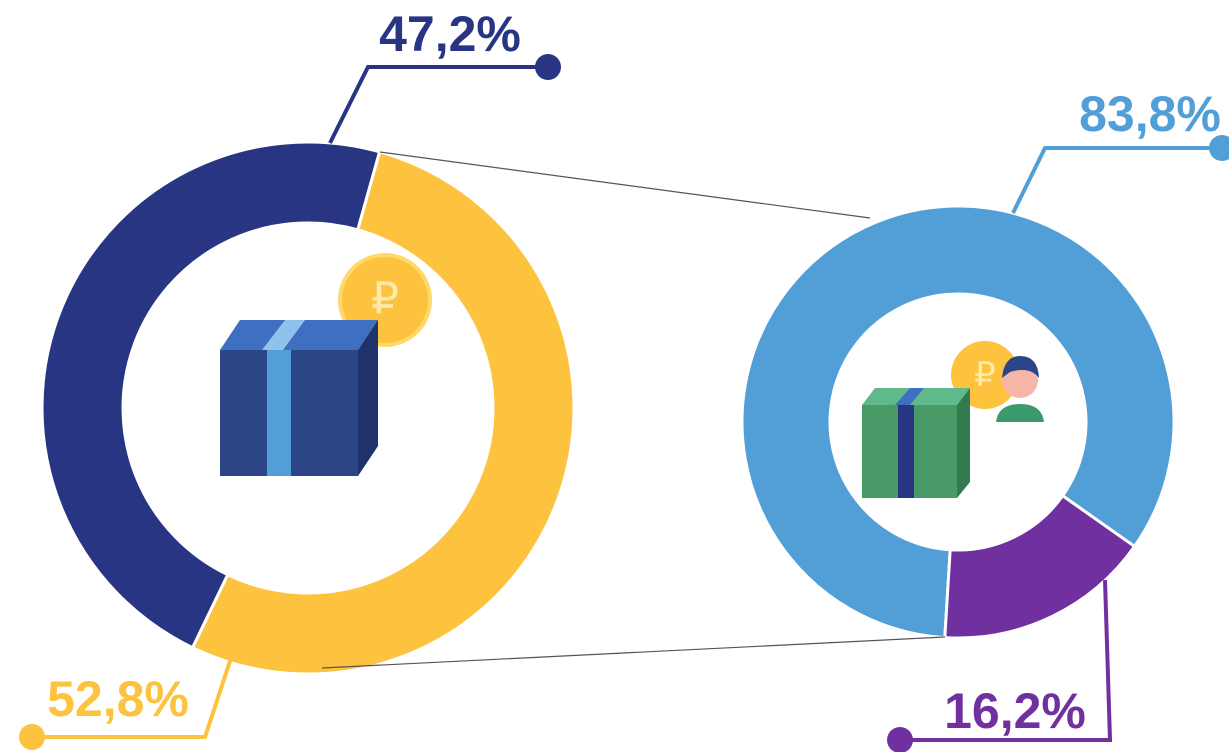 This screenshot has height=752, width=1229. I want to click on donut-segment, so click(1040, 566).